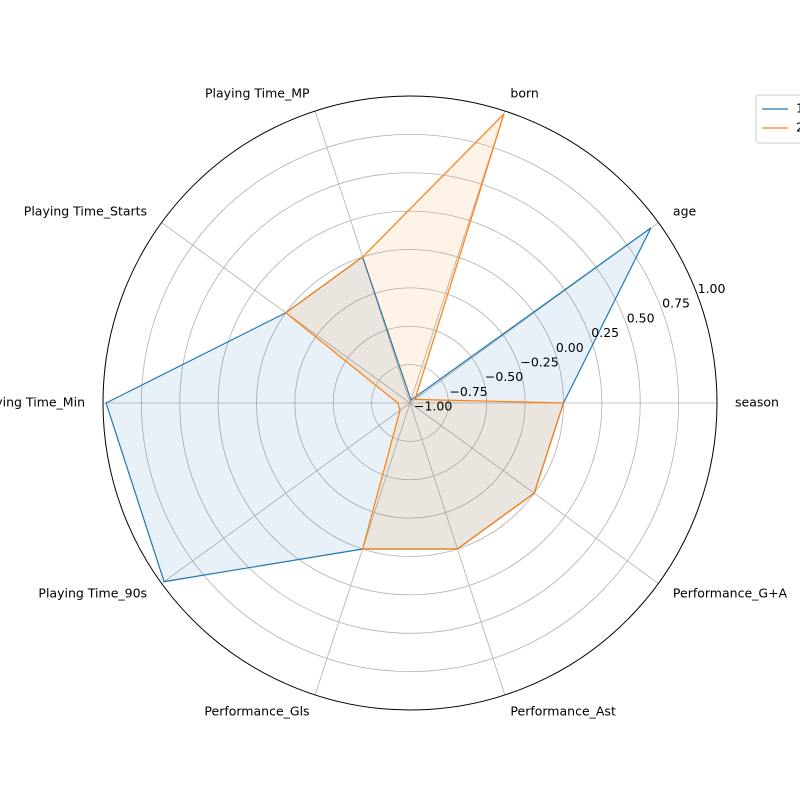  Describe the element at coordinates (256, 711) in the screenshot. I see `category-label: Performance_Gls` at that location.